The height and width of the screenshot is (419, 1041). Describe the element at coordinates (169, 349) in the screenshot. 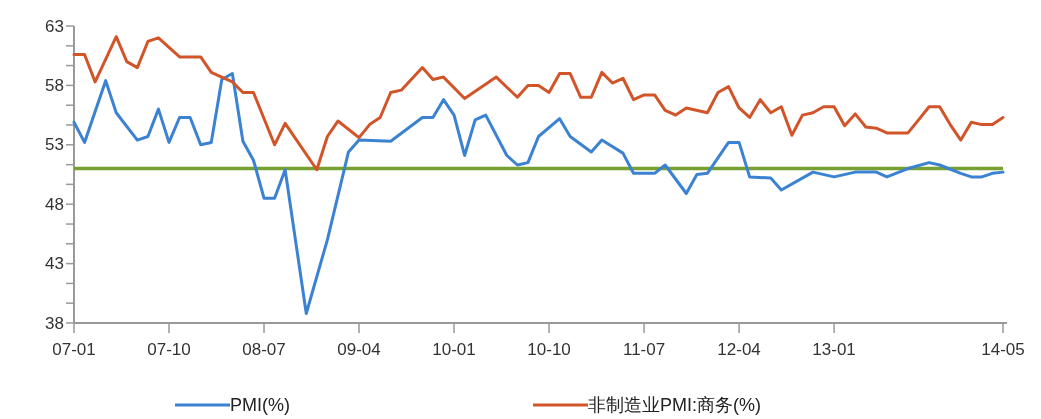

I see `x-tick-label: 07-10` at that location.